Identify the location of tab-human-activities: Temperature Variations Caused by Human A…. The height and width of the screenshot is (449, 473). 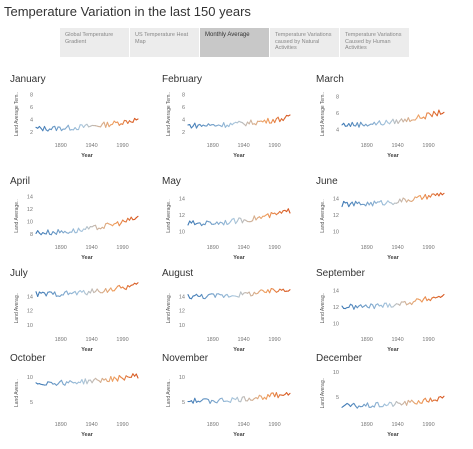
(375, 42).